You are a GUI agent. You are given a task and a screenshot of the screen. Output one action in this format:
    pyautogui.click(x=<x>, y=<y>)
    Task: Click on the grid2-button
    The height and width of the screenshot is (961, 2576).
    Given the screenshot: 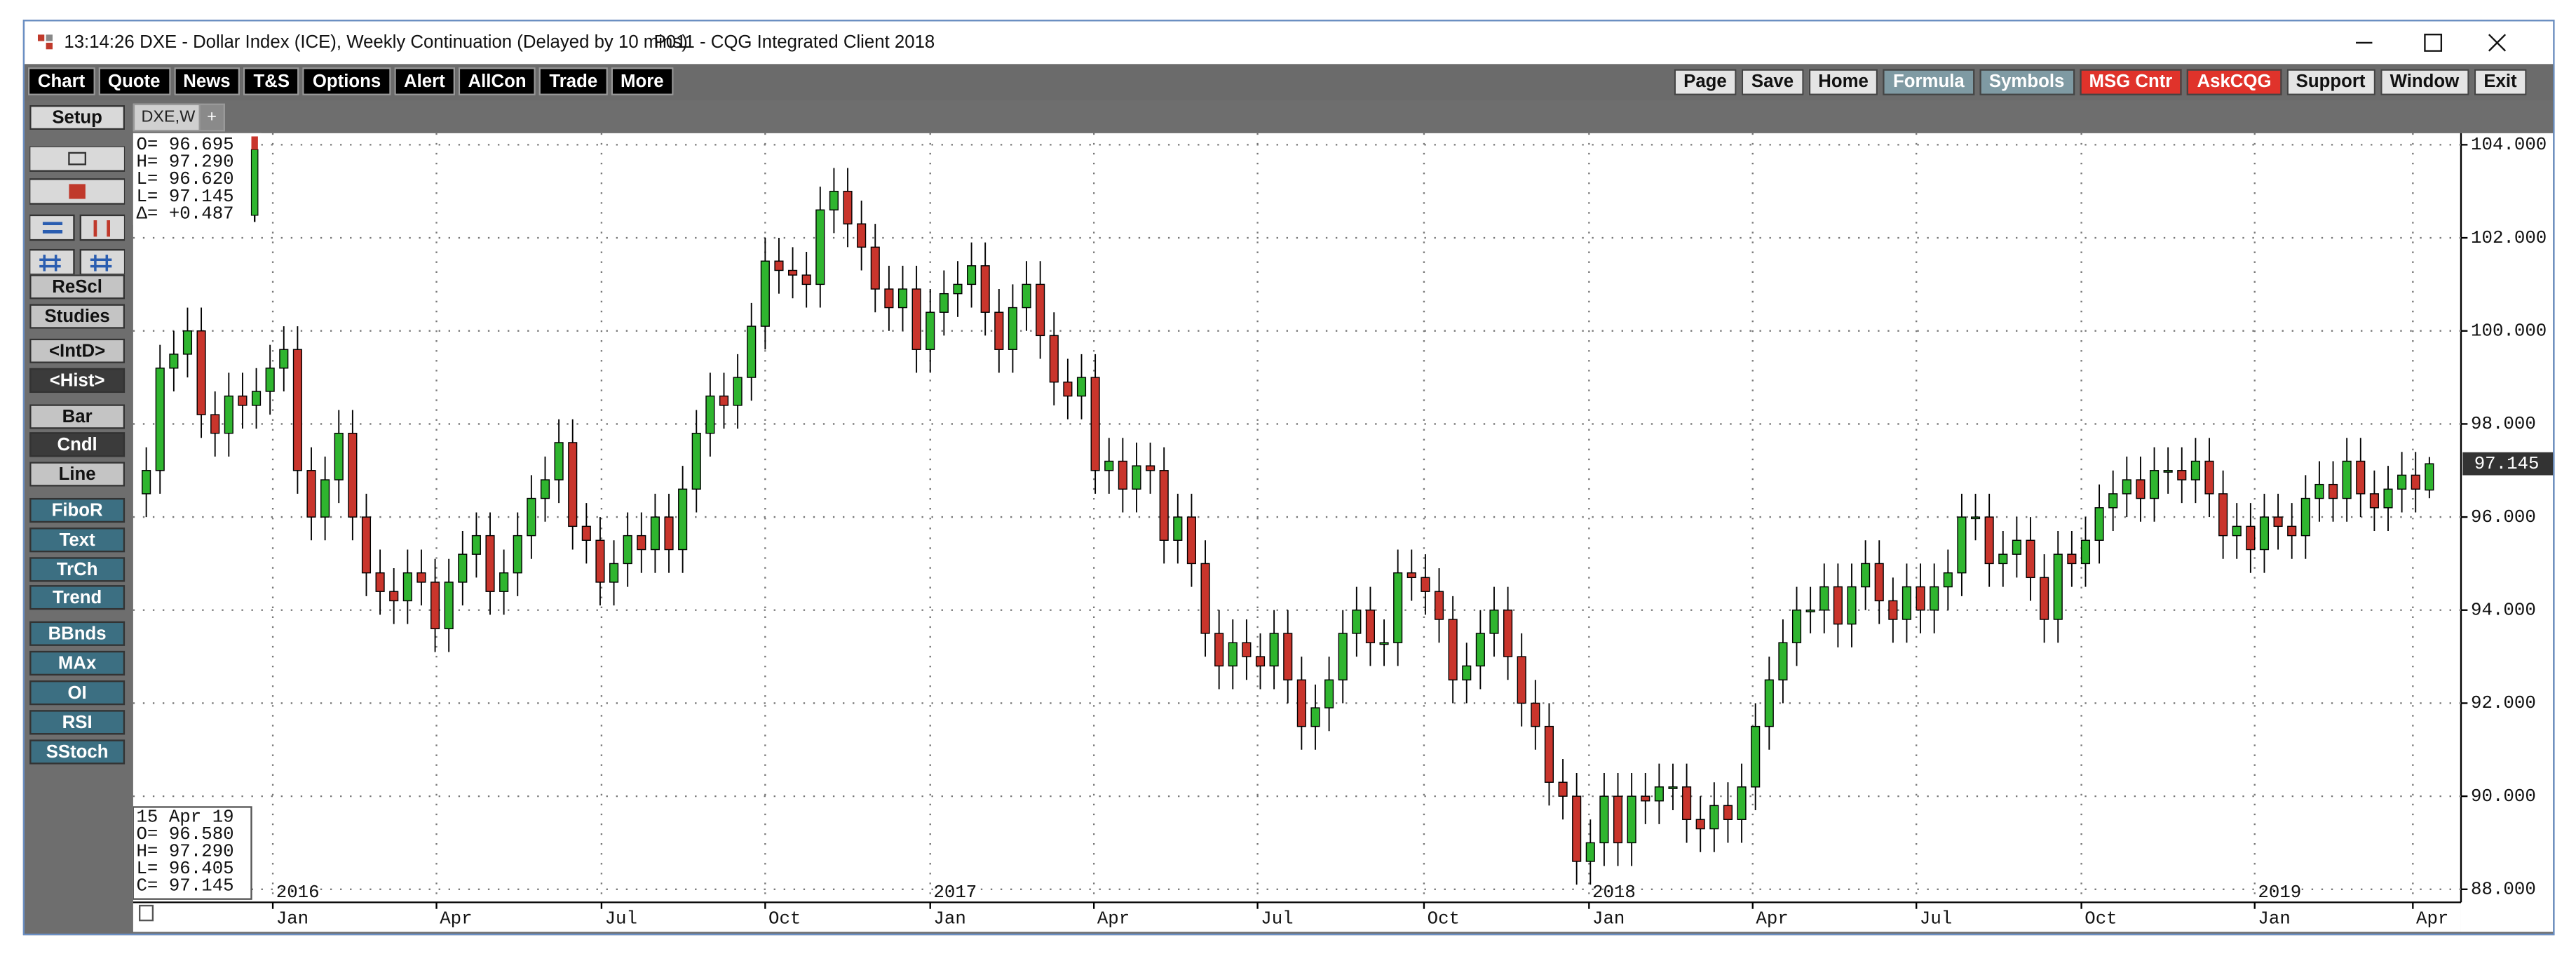 What is the action you would take?
    pyautogui.click(x=102, y=262)
    